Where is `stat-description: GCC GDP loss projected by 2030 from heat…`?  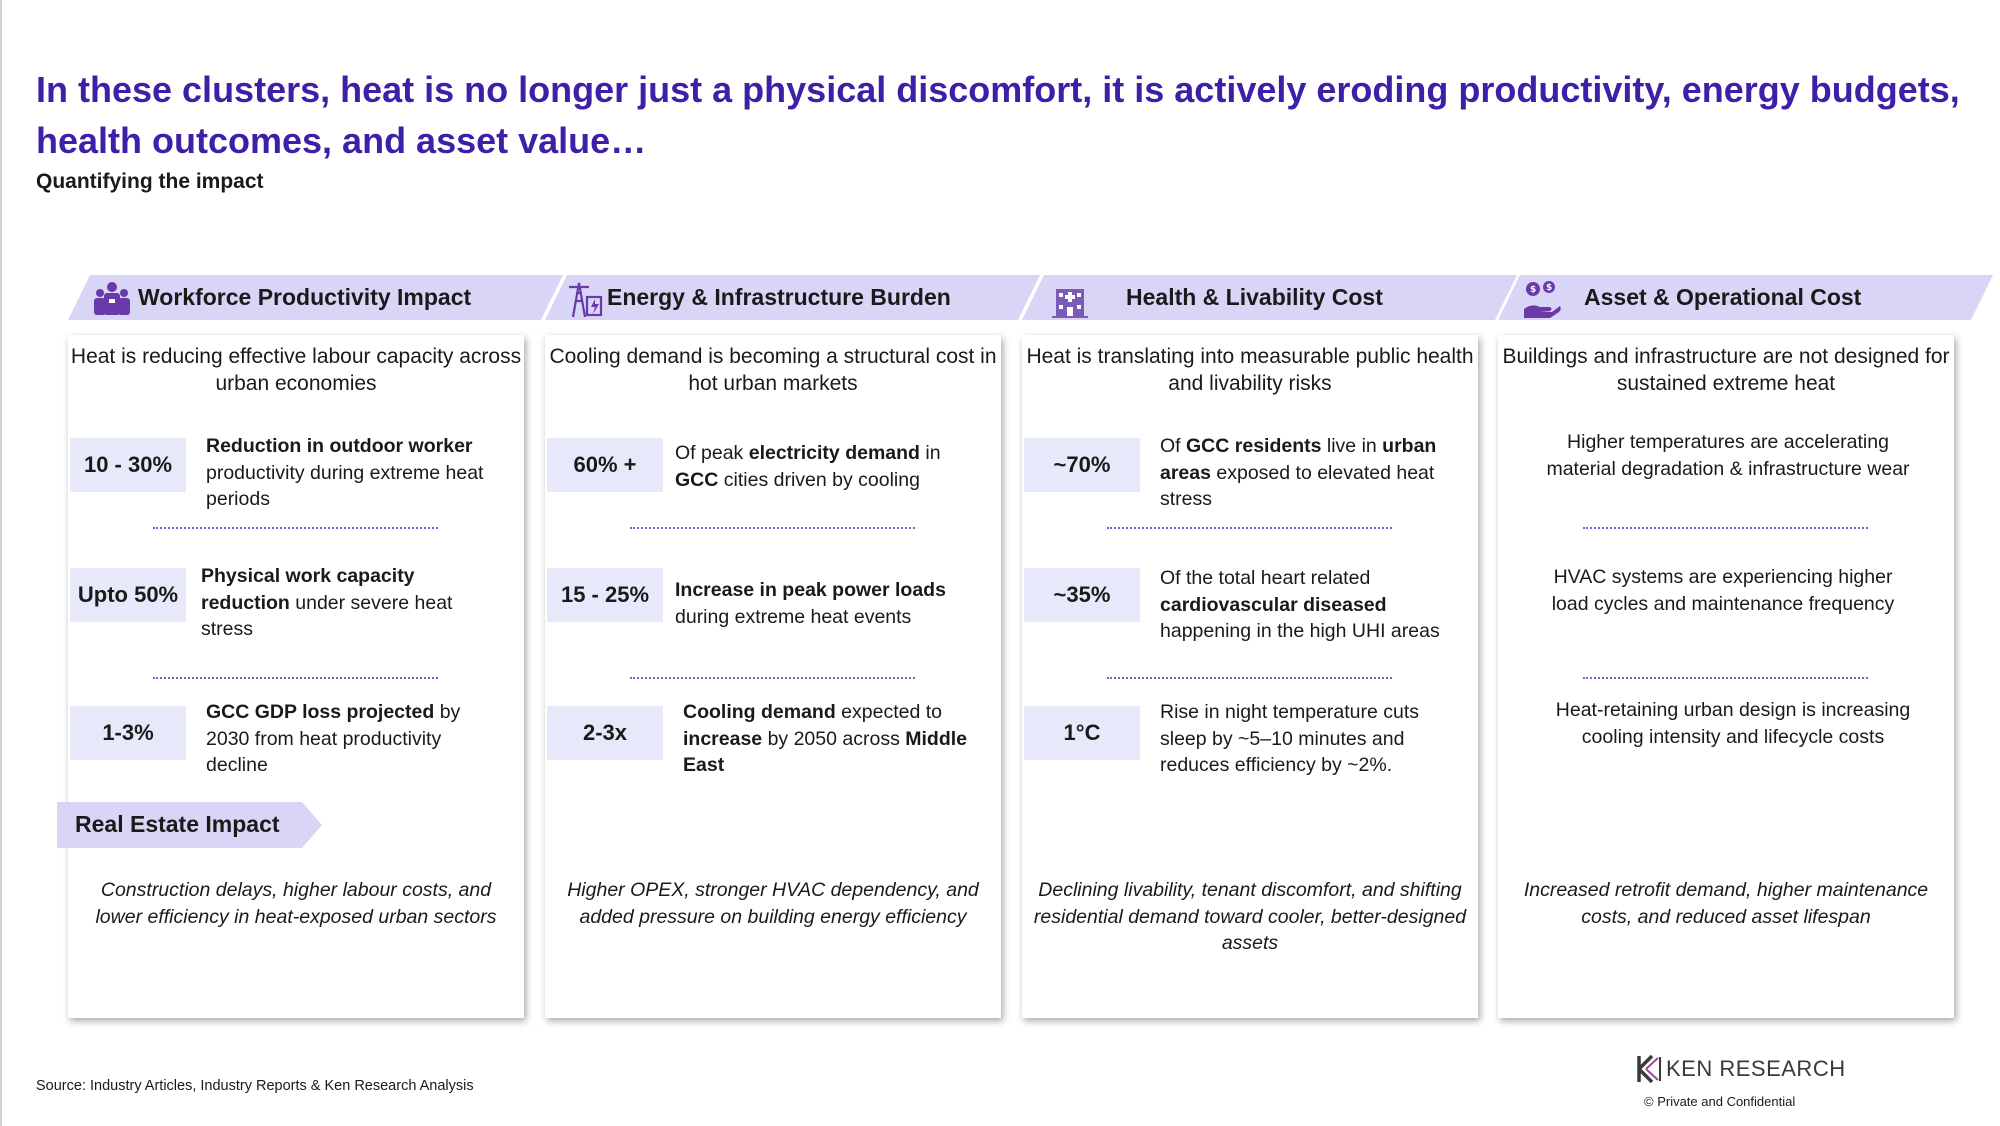
stat-description: GCC GDP loss projected by 2030 from heat… is located at coordinates (333, 738).